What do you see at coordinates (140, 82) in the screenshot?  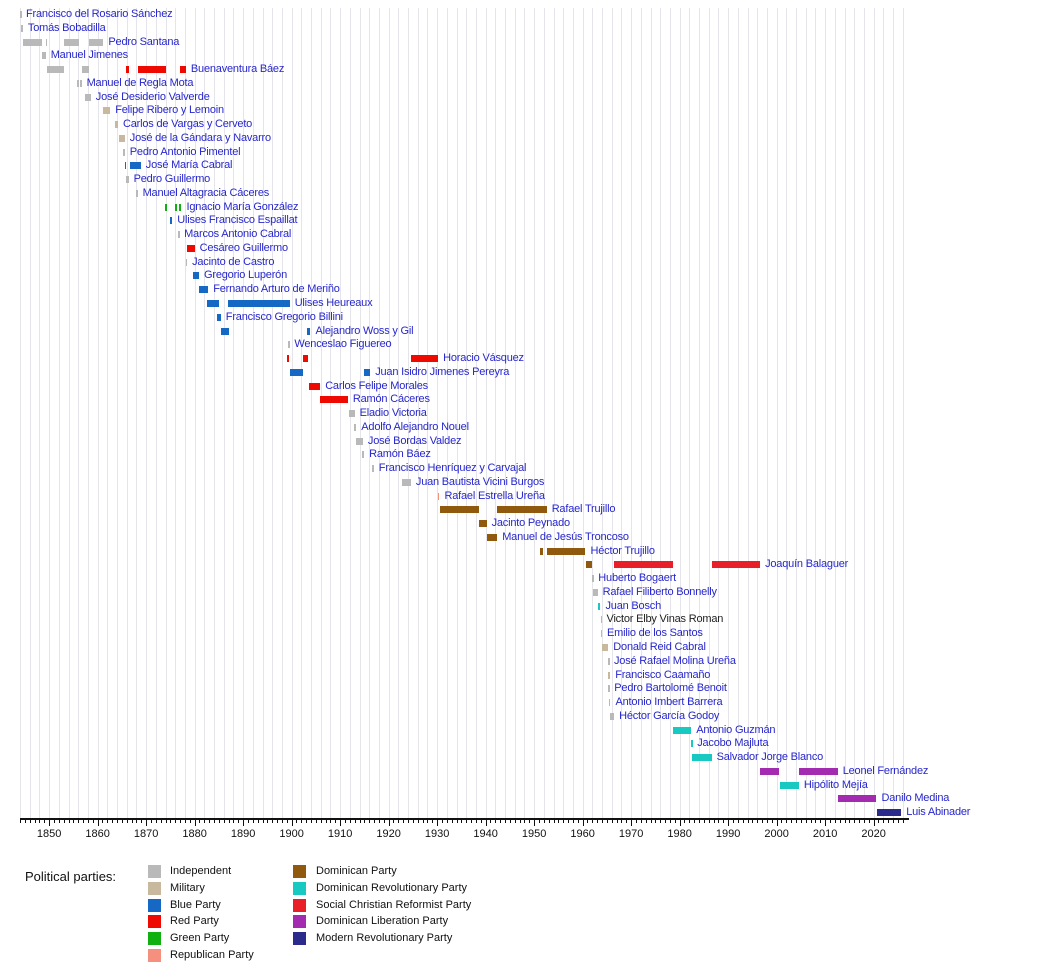 I see `president-name: Manuel de Regla Mota` at bounding box center [140, 82].